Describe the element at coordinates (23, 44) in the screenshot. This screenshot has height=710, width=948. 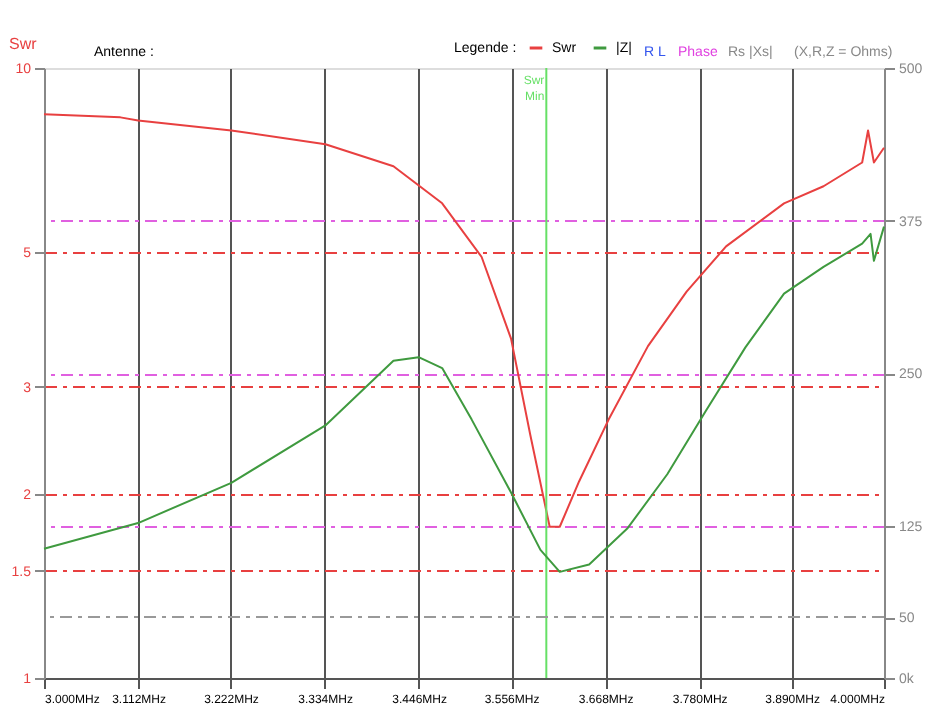
I see `y-axis-title: Swr` at that location.